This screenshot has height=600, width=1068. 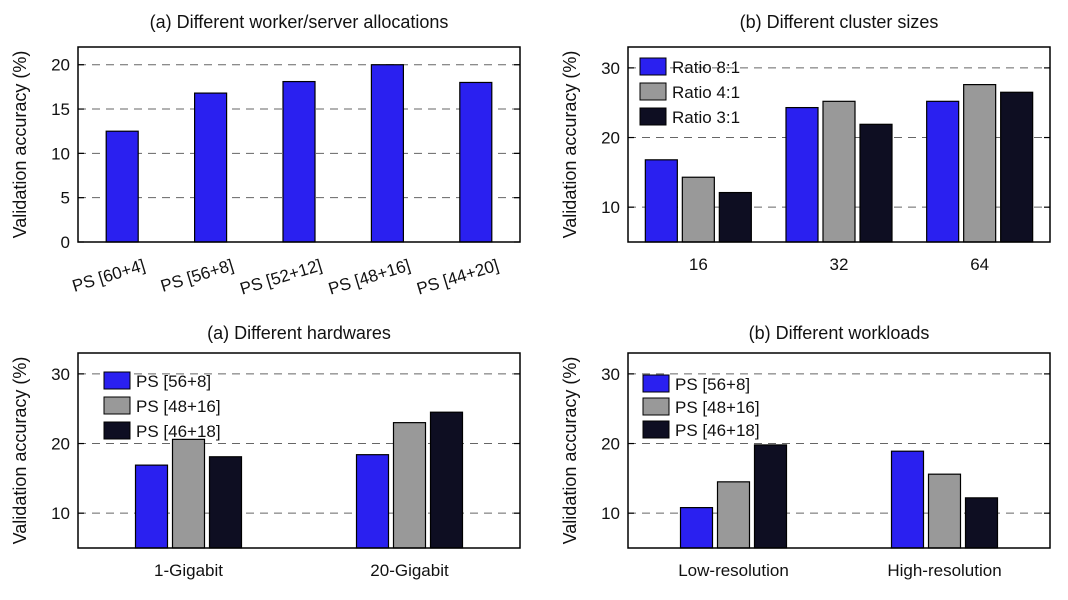 What do you see at coordinates (281, 277) in the screenshot?
I see `x-category-label: PS [52+12]` at bounding box center [281, 277].